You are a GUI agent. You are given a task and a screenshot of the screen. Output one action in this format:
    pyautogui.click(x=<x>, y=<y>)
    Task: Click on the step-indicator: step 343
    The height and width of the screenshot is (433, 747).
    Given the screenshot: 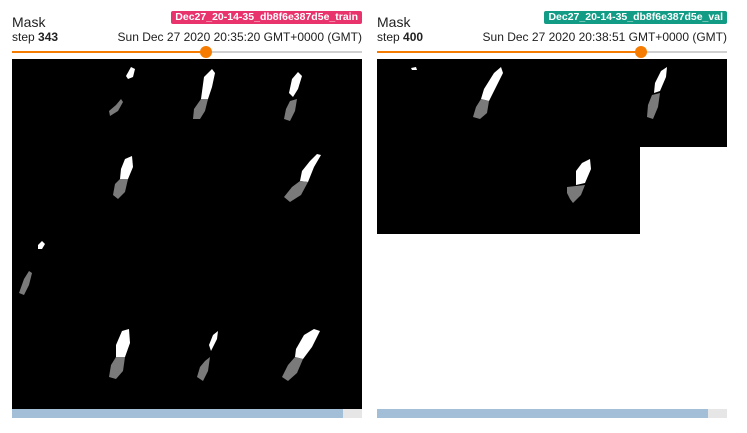 What is the action you would take?
    pyautogui.click(x=35, y=37)
    